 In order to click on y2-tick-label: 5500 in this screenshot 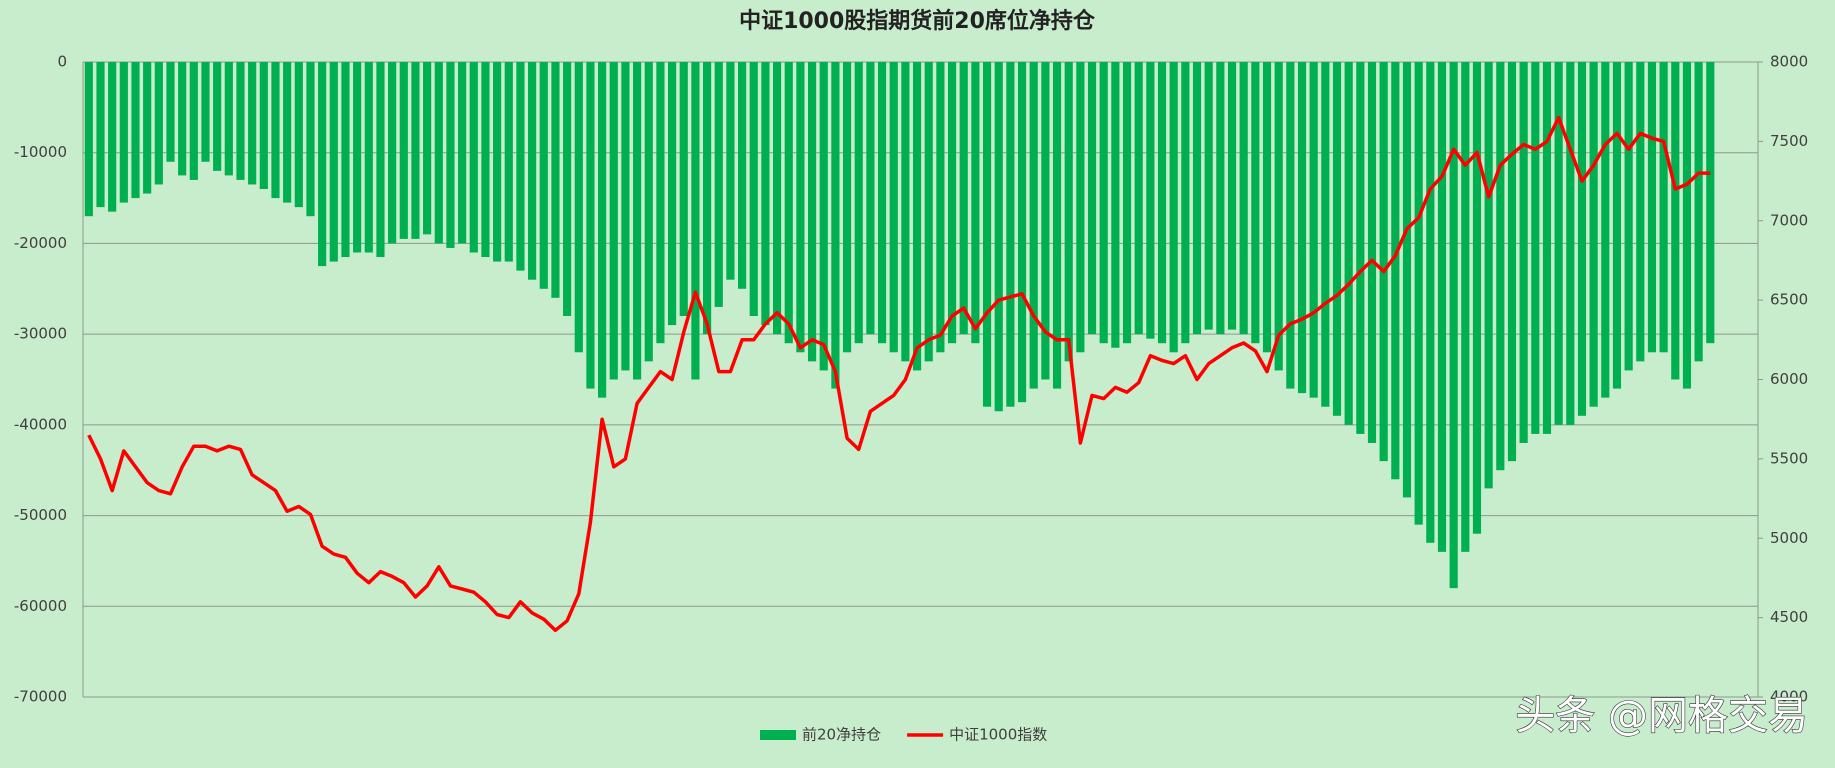, I will do `click(1789, 458)`.